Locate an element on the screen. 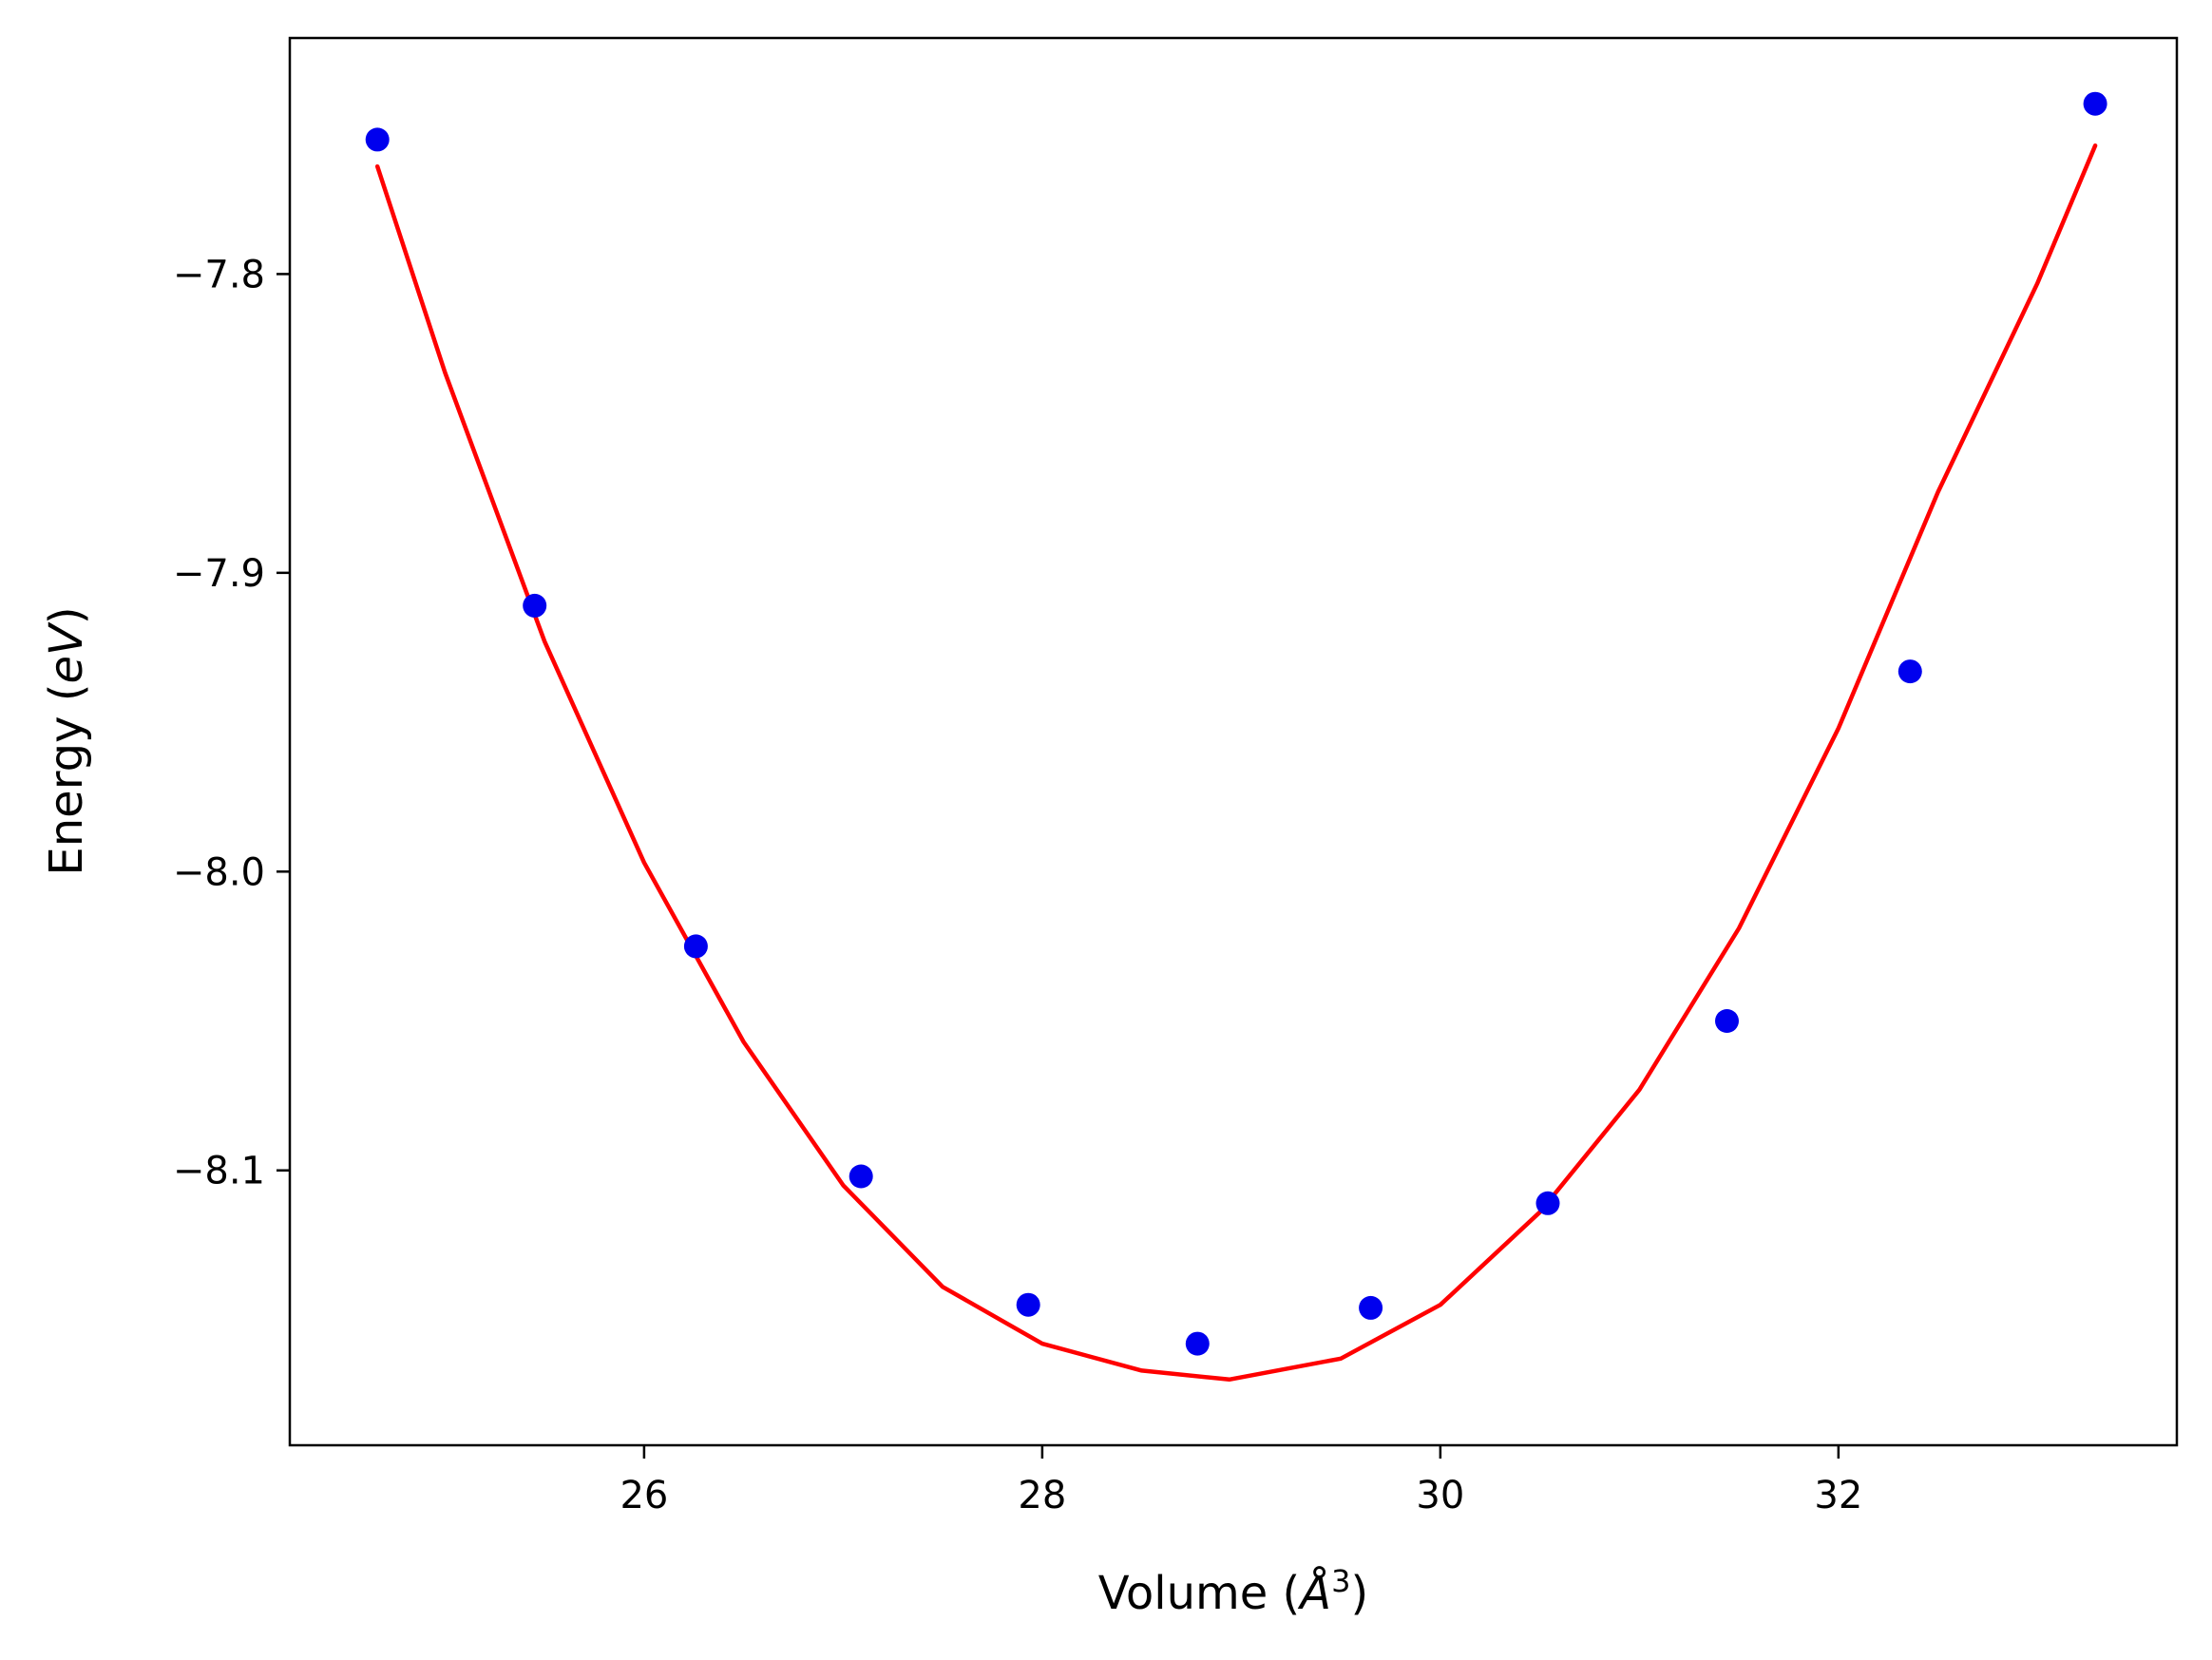  y-axis-ticks: −7.8 −7.9 −8.0 −8.1 is located at coordinates (232, 723).